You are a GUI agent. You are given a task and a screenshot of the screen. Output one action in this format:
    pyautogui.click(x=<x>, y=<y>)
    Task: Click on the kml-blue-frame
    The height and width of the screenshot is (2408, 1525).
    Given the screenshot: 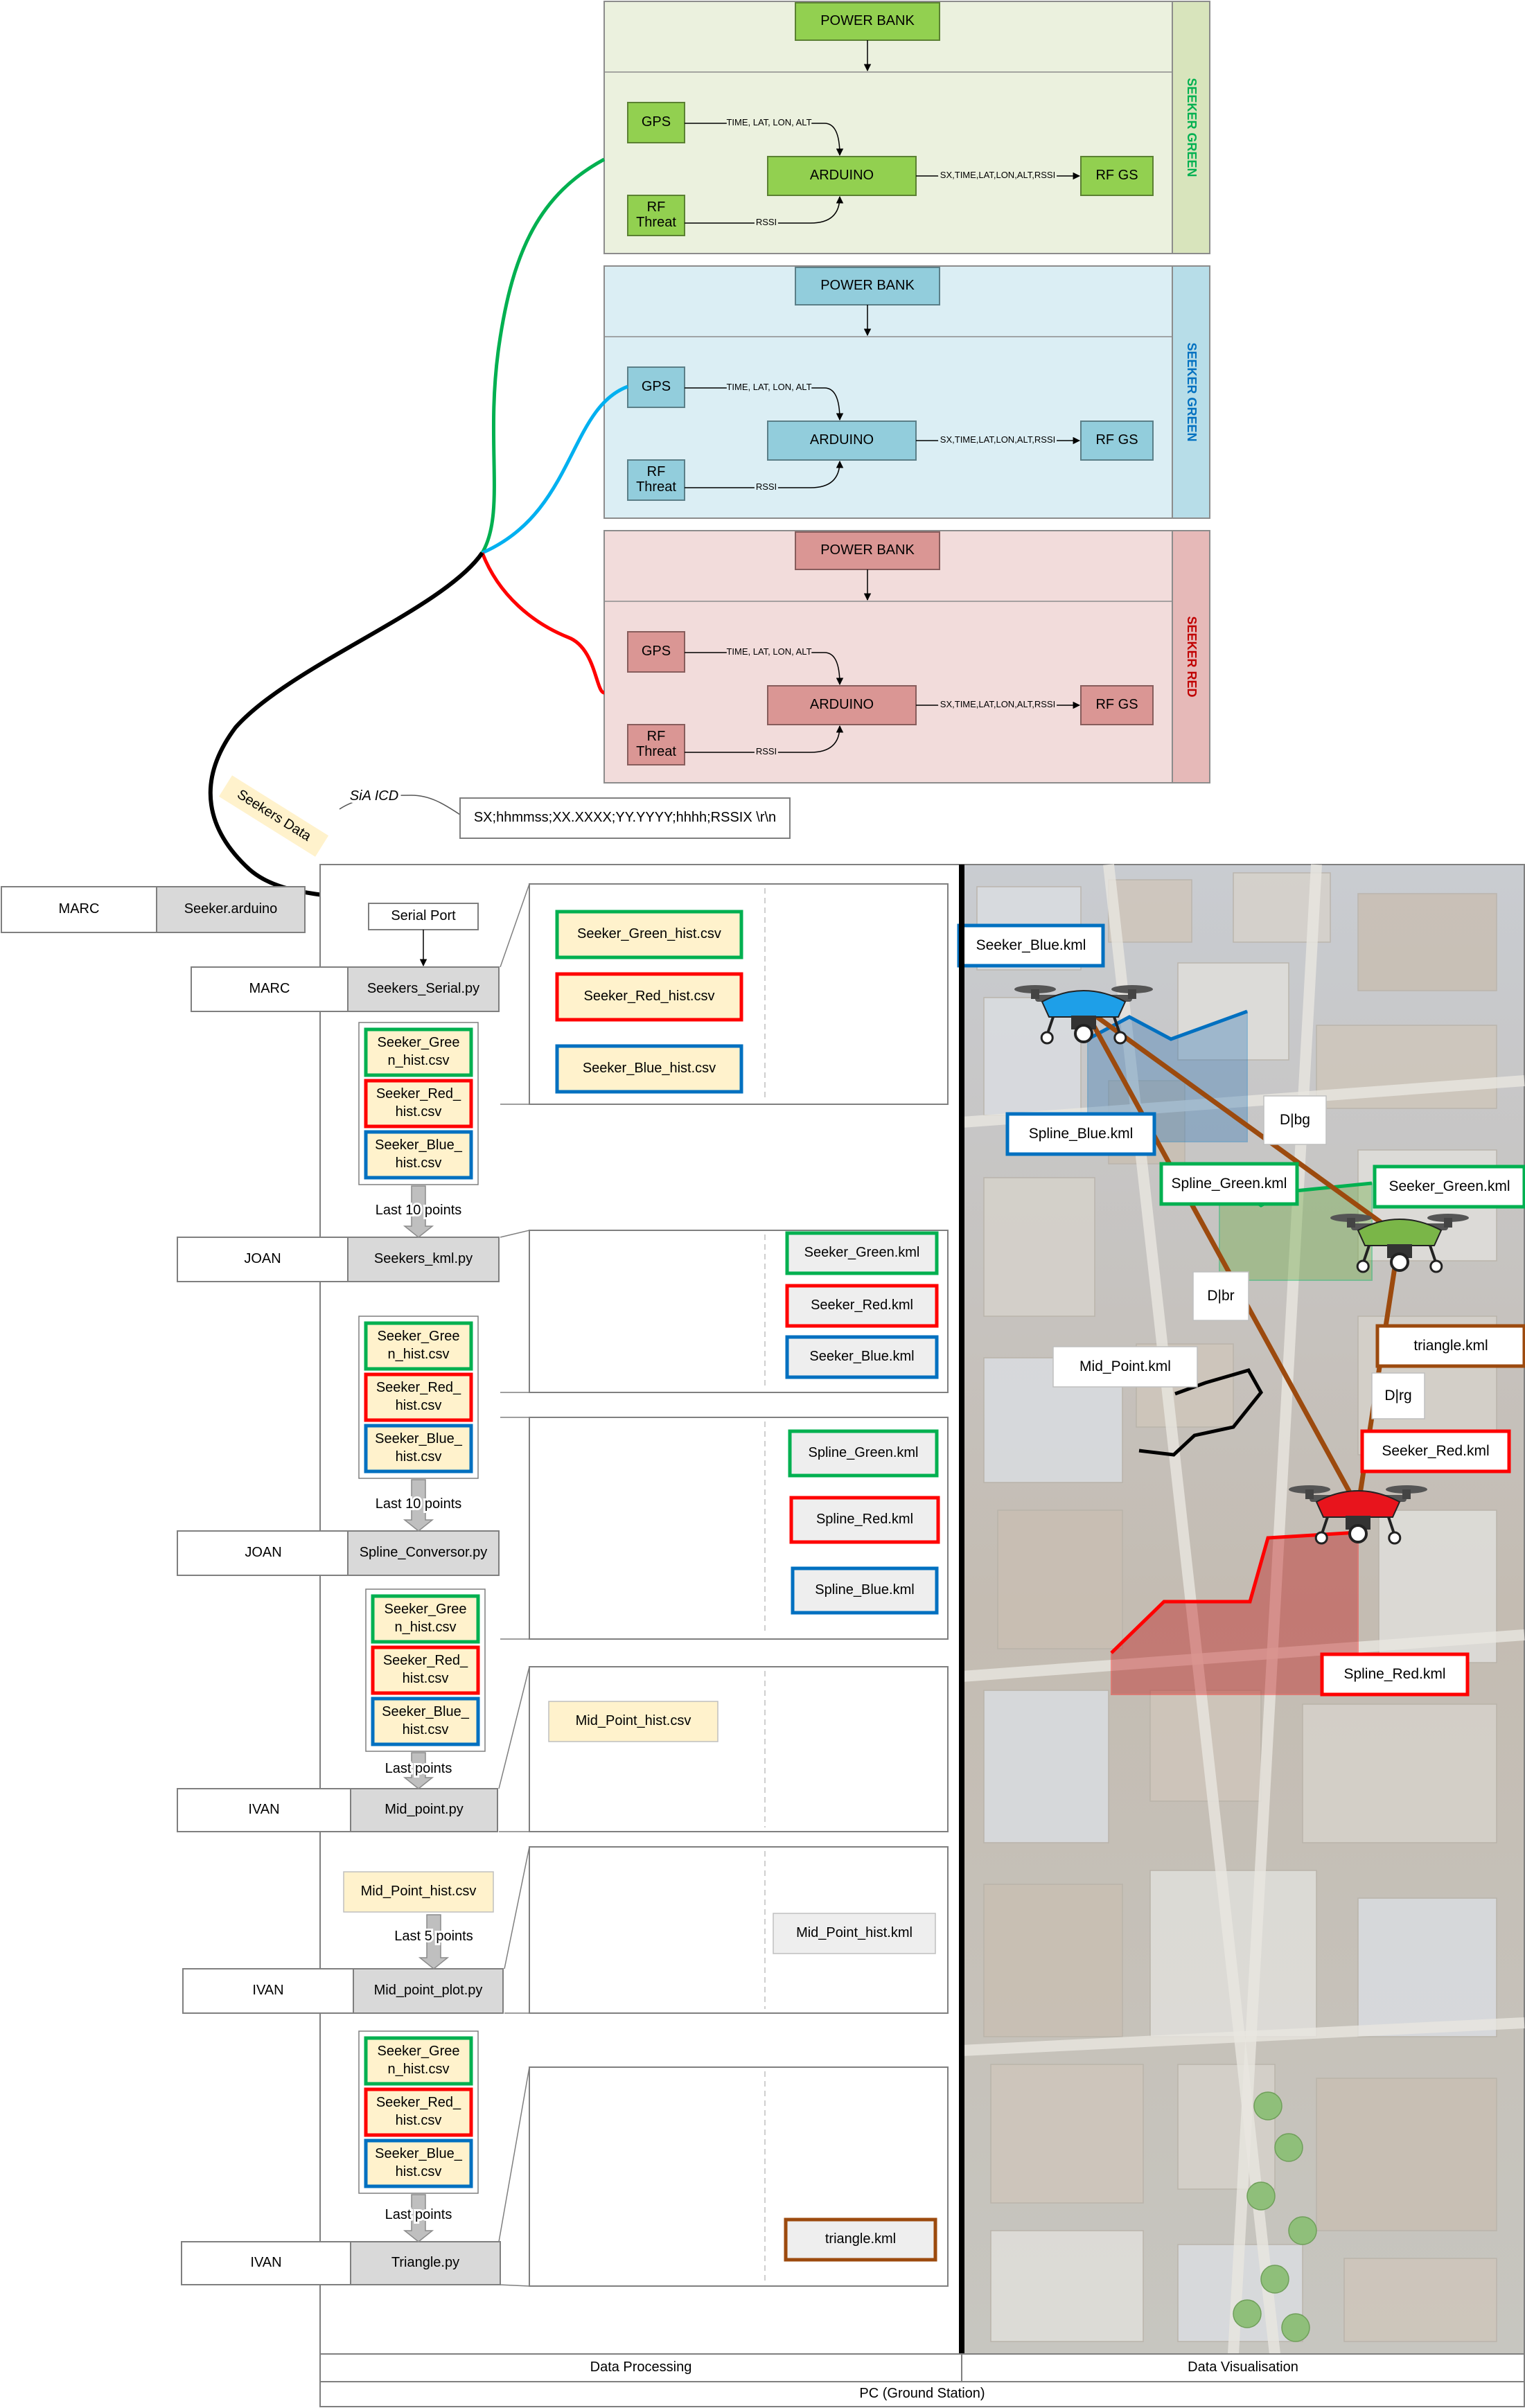 What is the action you would take?
    pyautogui.click(x=862, y=1357)
    